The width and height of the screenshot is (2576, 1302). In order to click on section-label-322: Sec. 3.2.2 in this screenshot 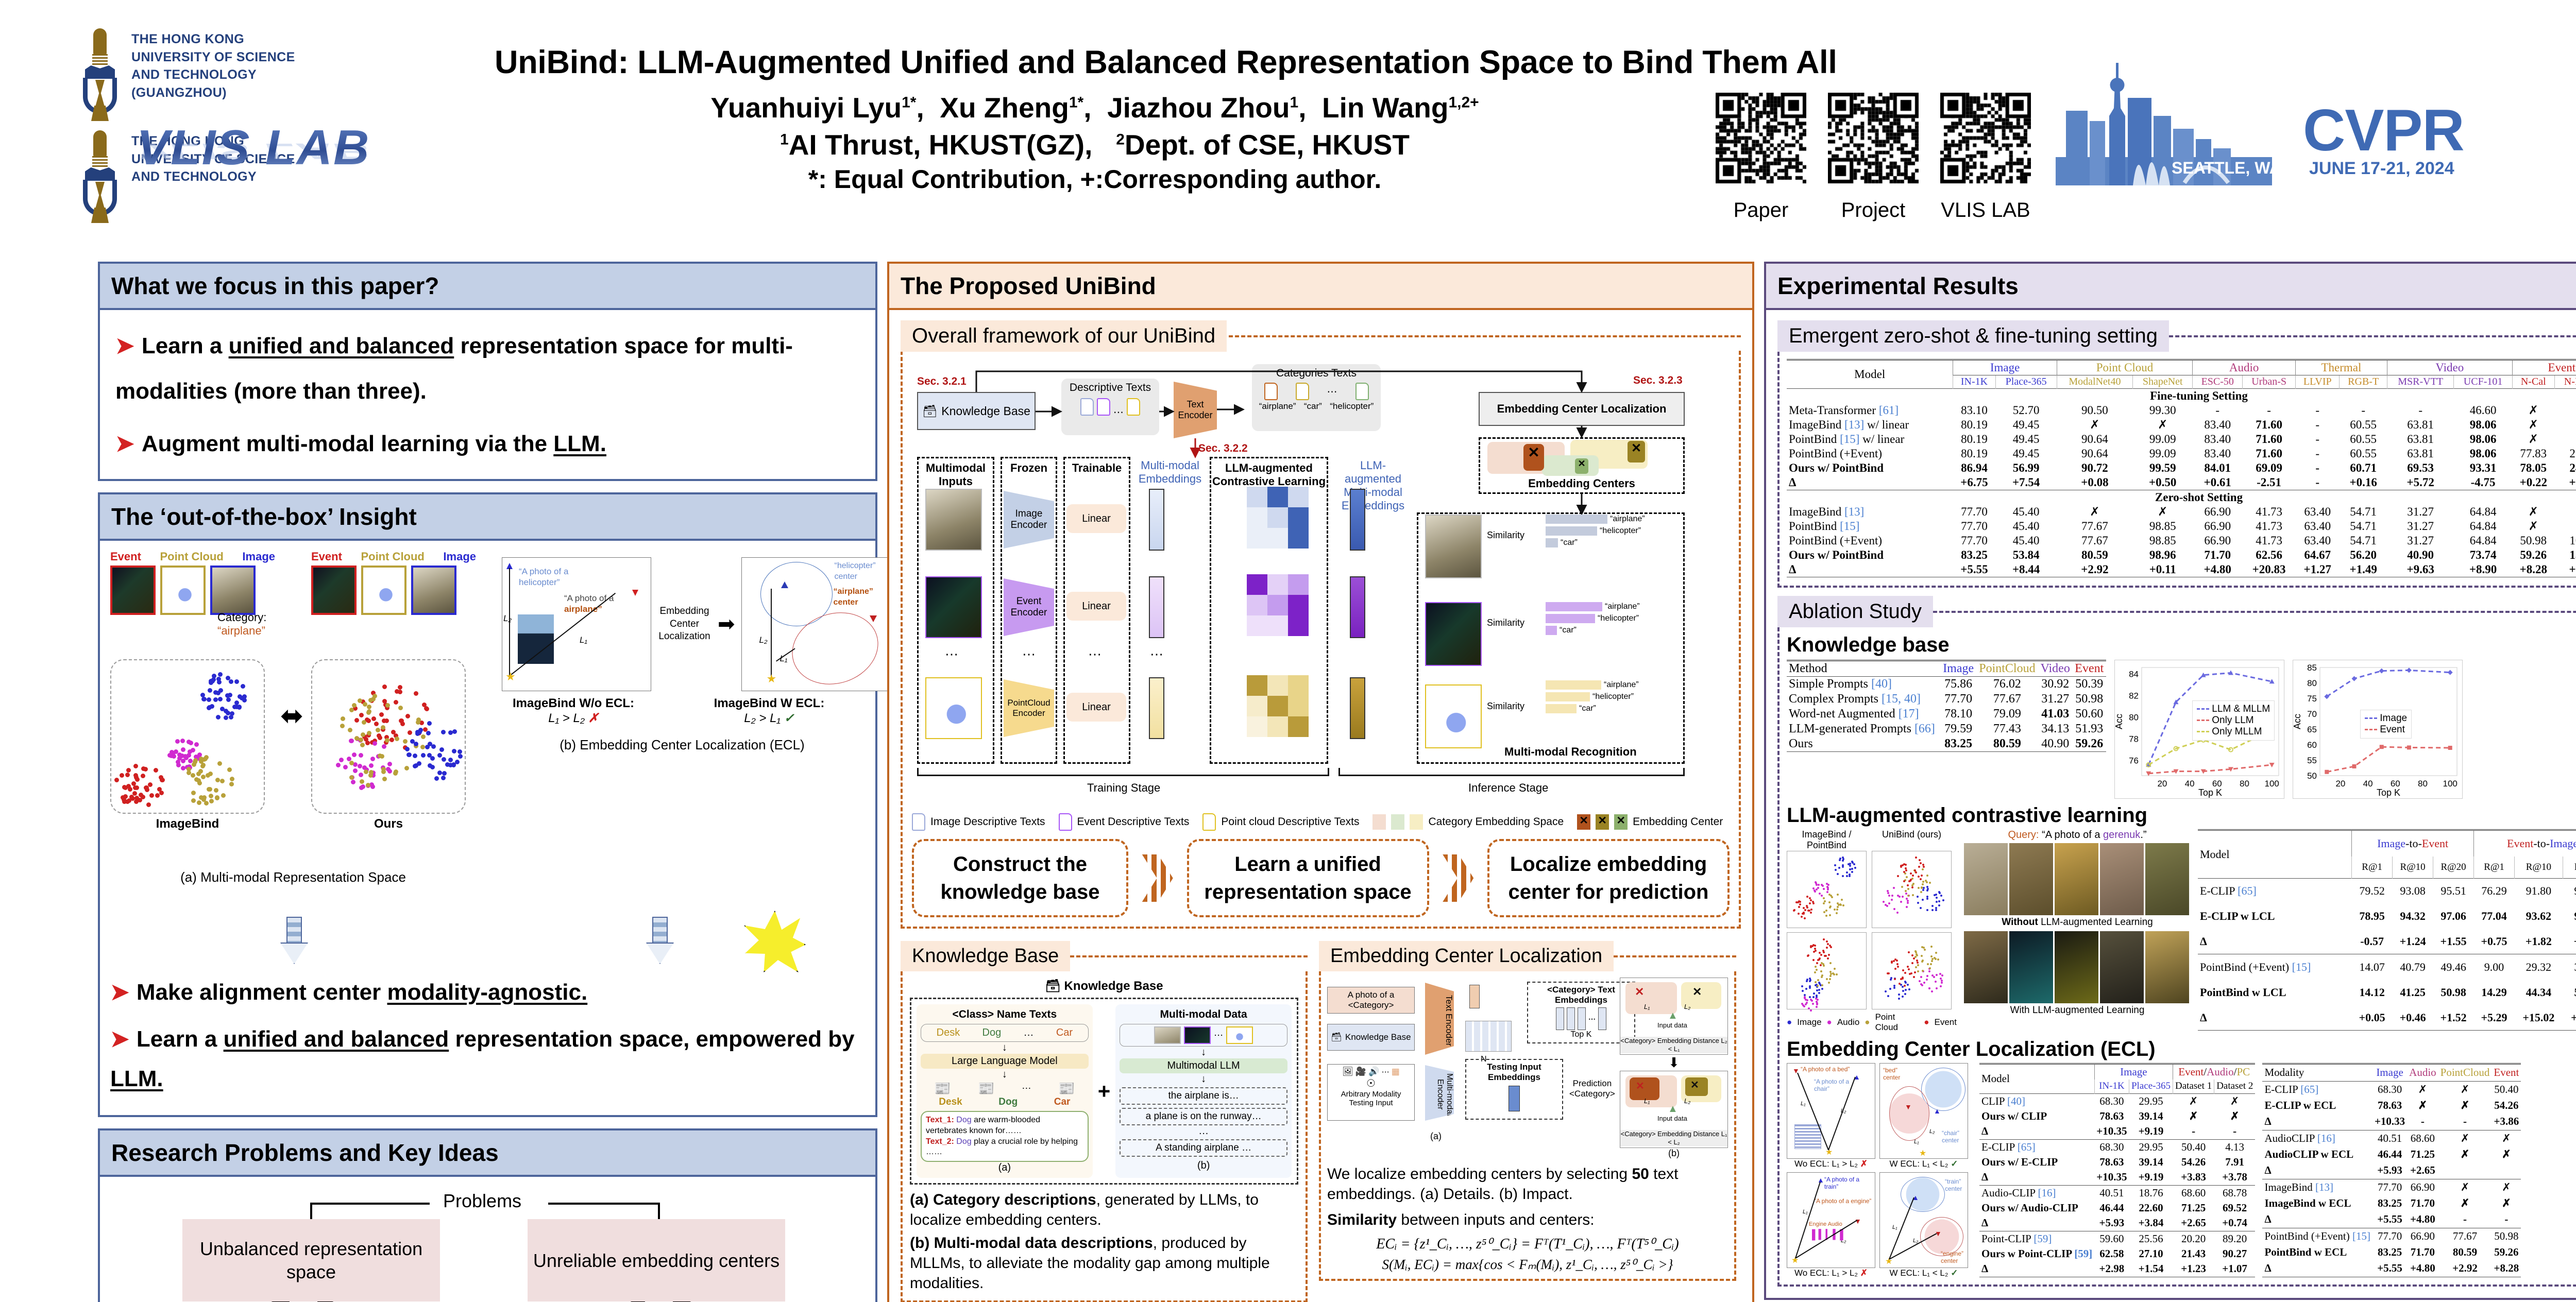, I will do `click(1223, 448)`.